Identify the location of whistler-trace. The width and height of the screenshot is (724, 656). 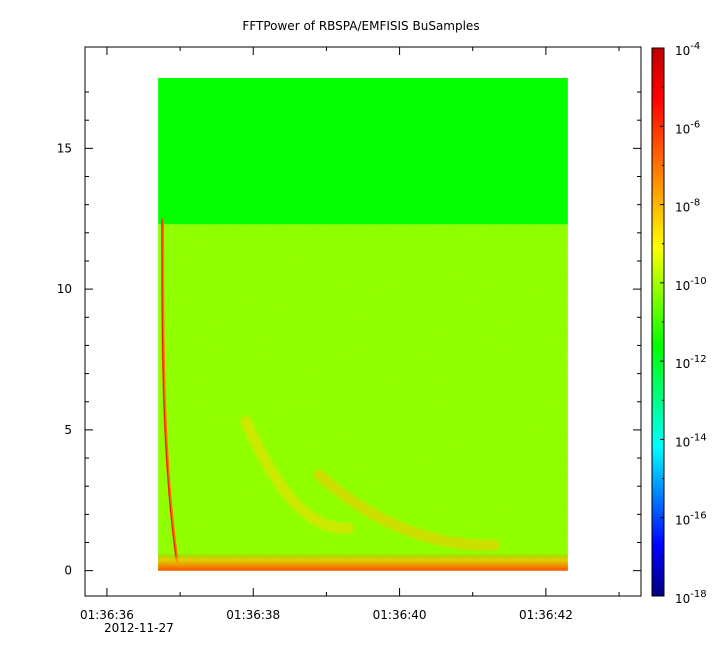
(170, 390).